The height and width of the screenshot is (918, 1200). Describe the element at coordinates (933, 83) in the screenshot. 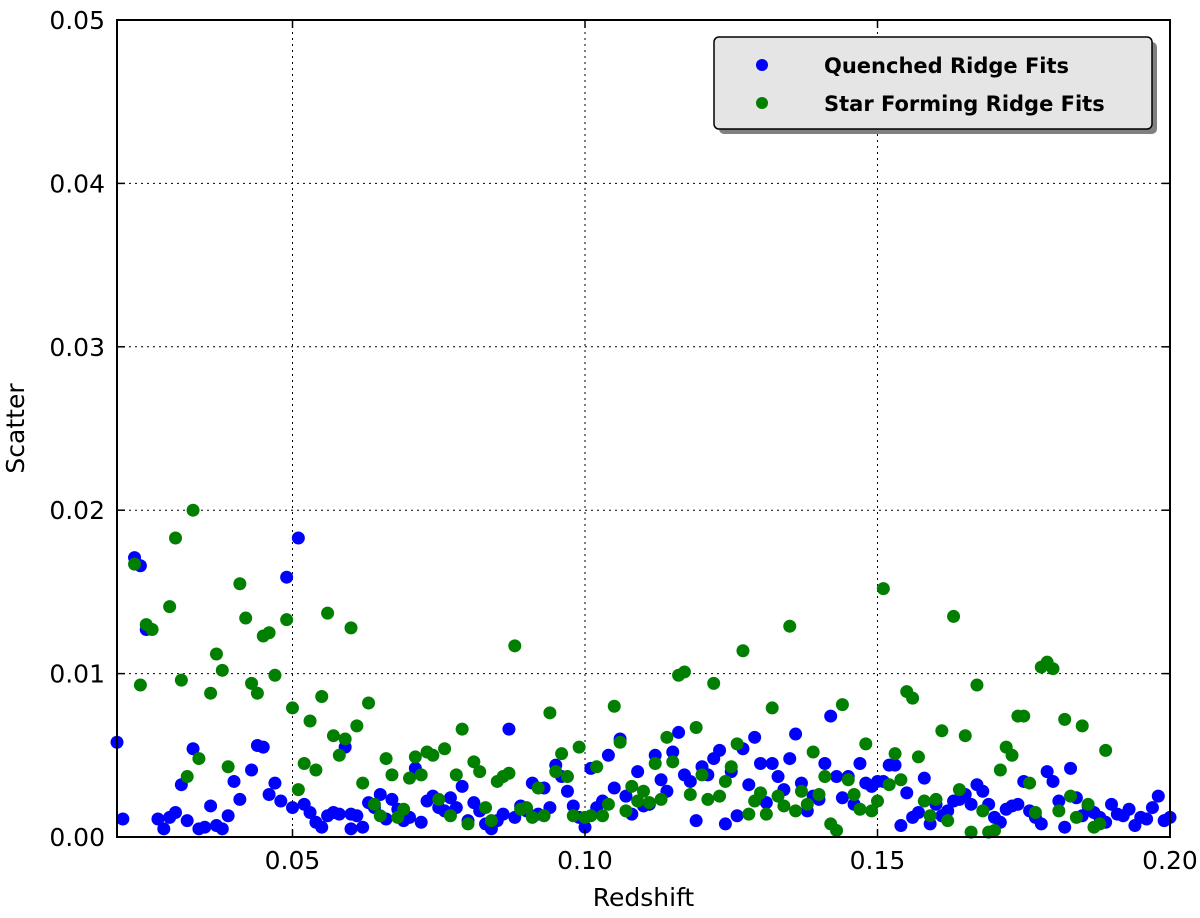

I see `legend-box` at that location.